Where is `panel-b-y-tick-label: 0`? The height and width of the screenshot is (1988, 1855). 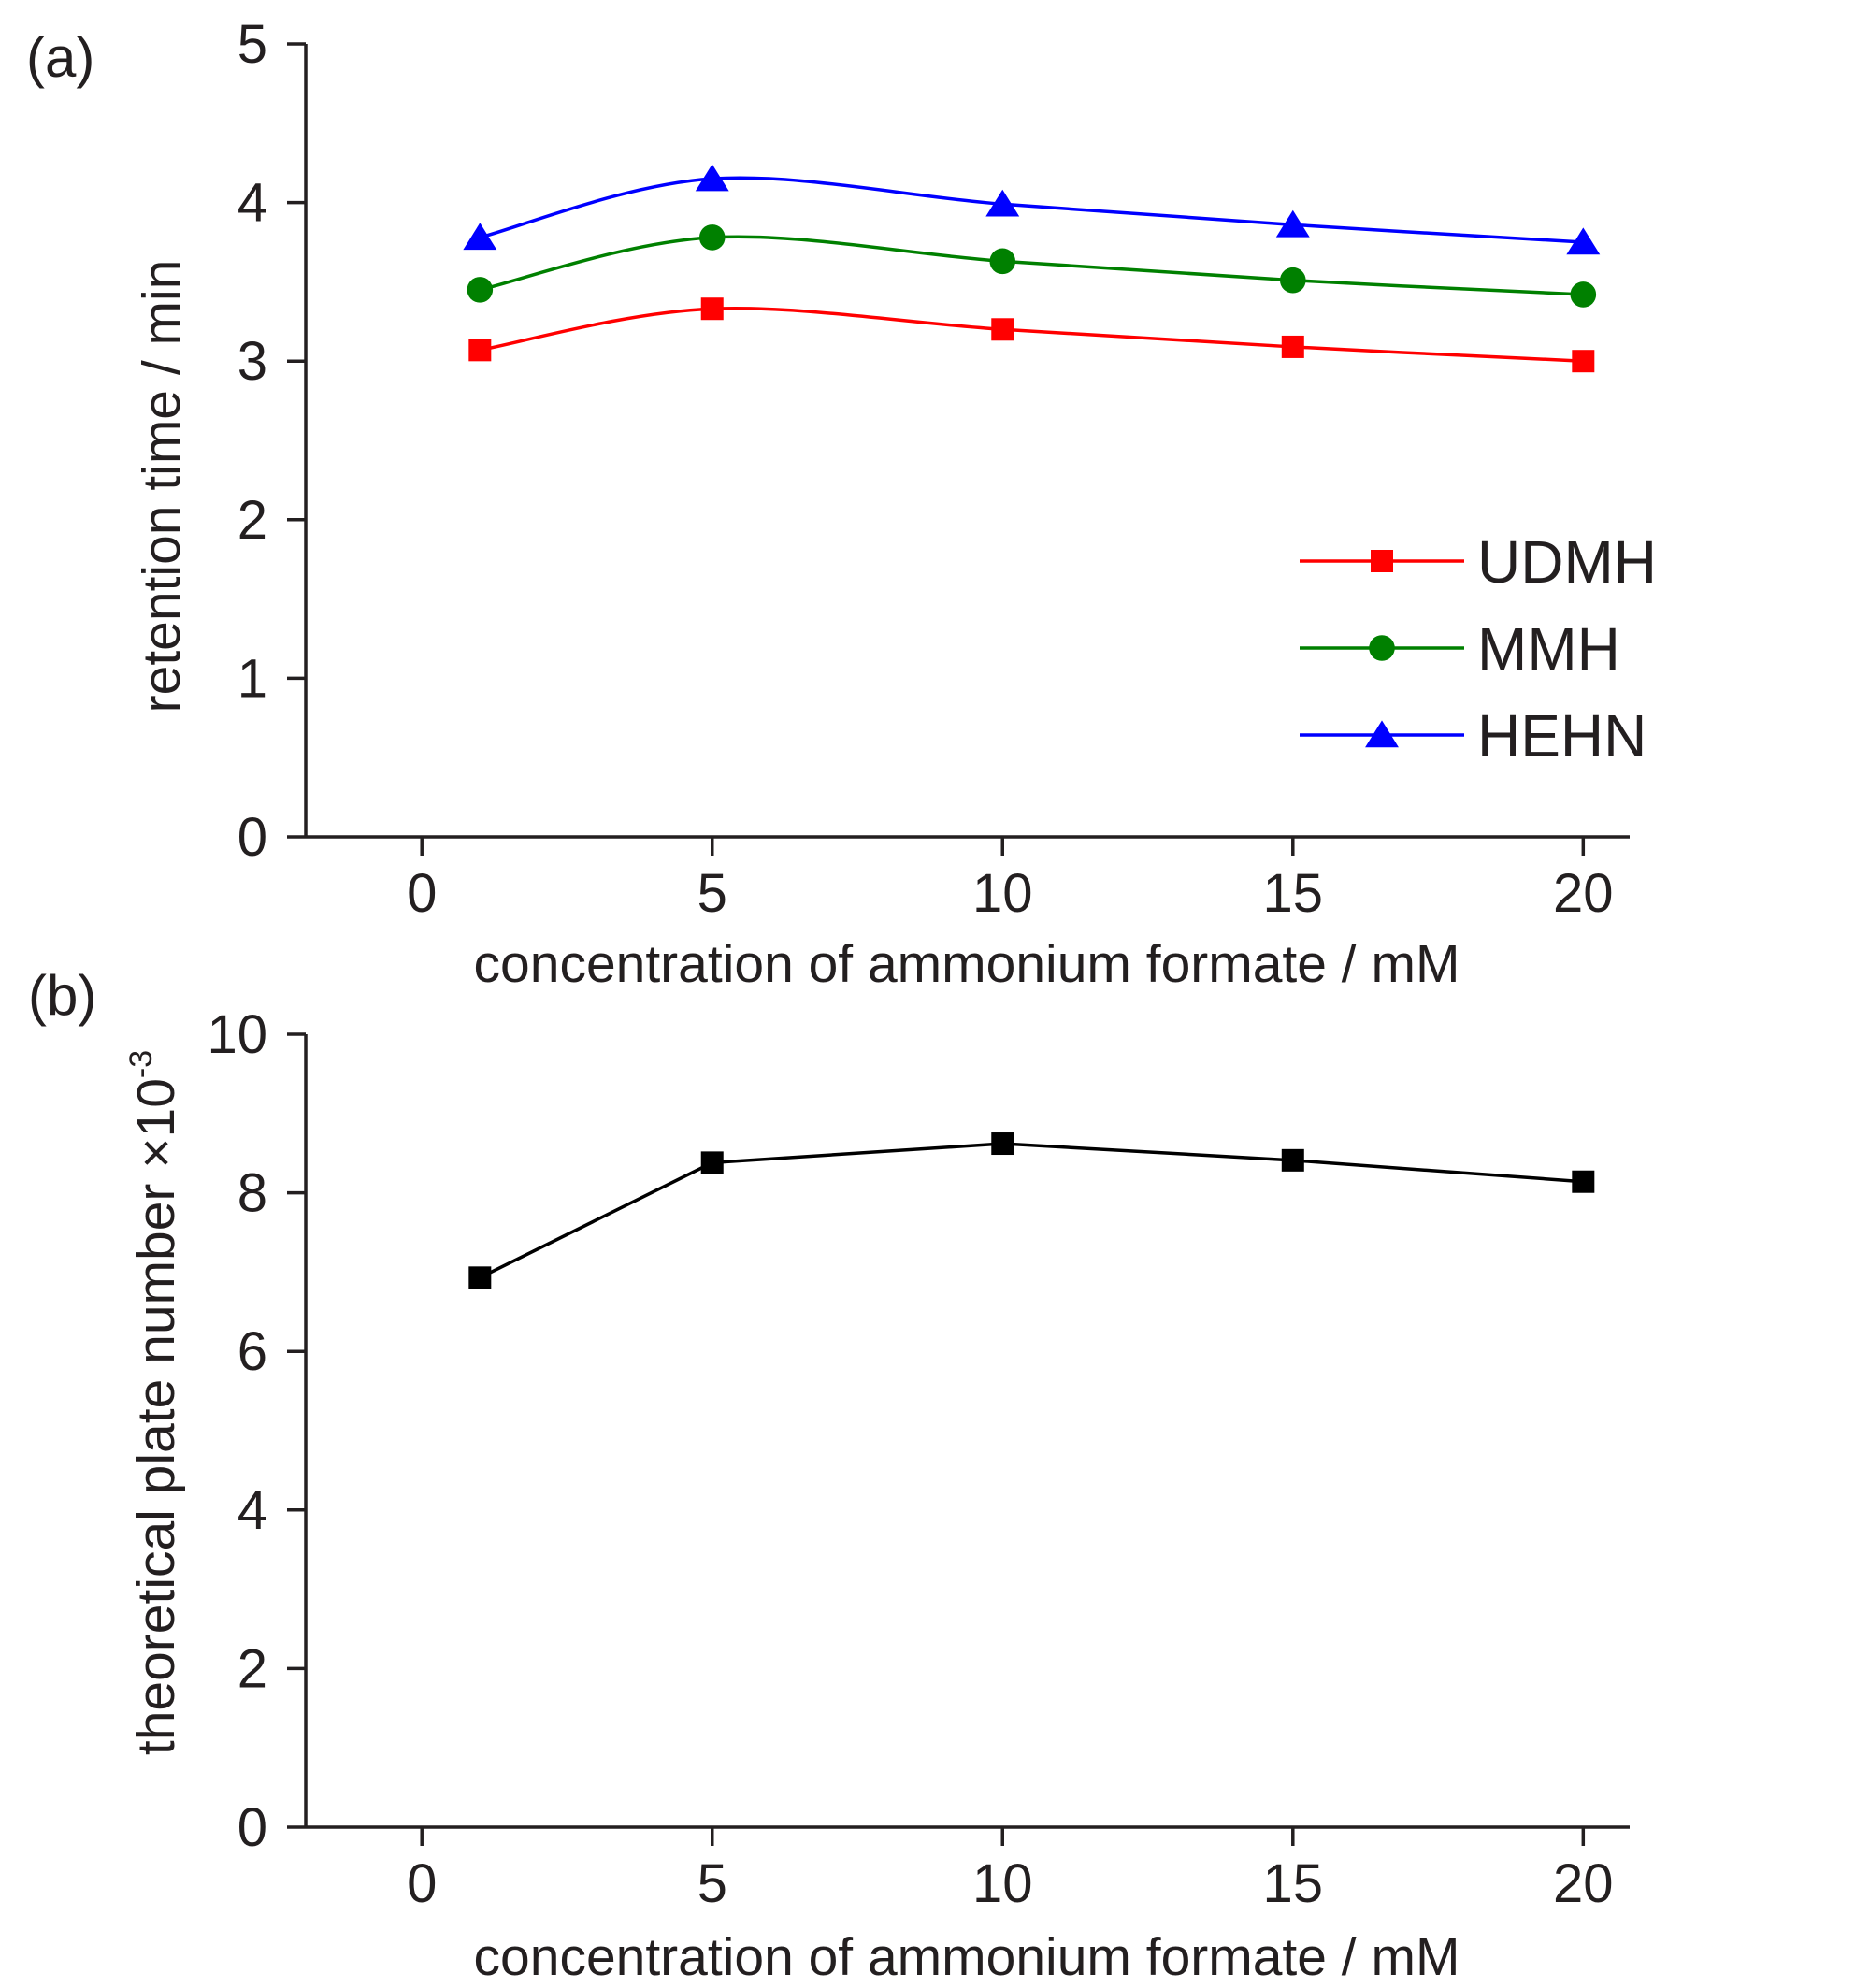 panel-b-y-tick-label: 0 is located at coordinates (252, 1828).